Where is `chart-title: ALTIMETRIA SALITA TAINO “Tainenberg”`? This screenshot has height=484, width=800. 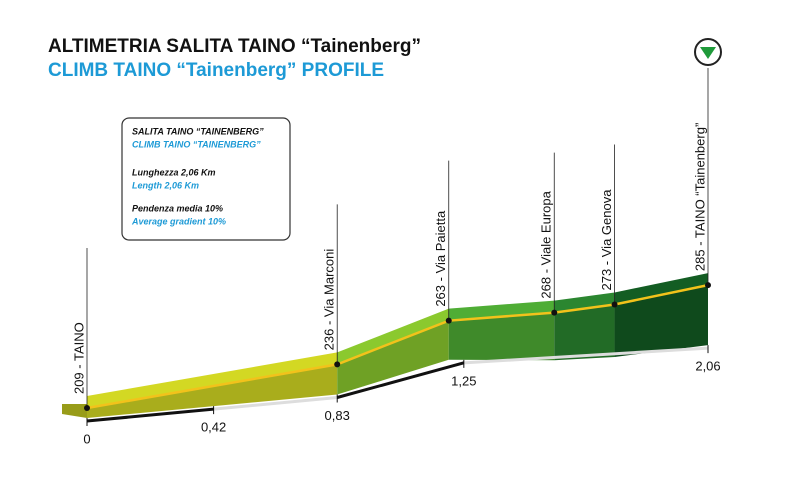
chart-title: ALTIMETRIA SALITA TAINO “Tainenberg” is located at coordinates (234, 46).